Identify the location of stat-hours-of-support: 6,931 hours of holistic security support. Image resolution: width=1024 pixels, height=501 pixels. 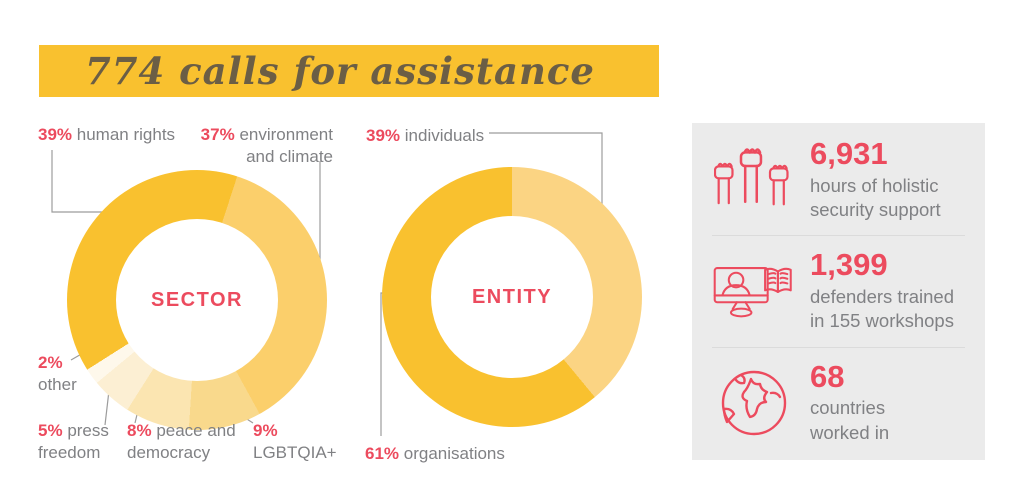
(838, 180).